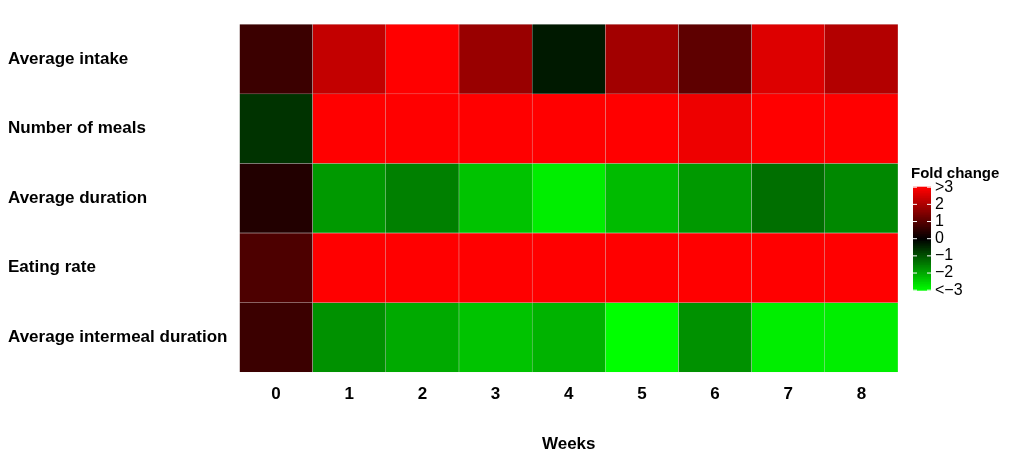 This screenshot has height=467, width=1018. Describe the element at coordinates (939, 203) in the screenshot. I see `color-bar-label: 2` at that location.